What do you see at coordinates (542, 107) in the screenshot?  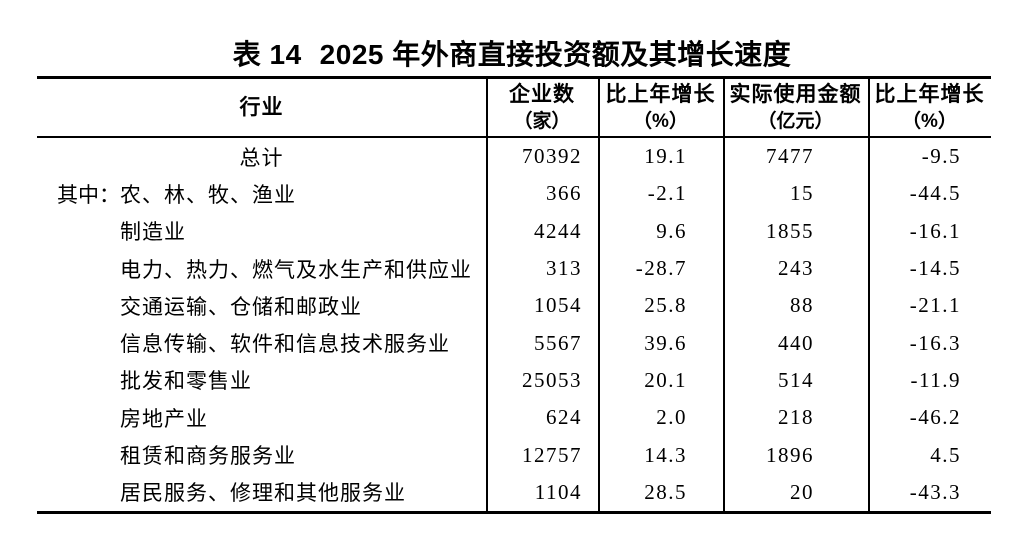 I see `header-enterprises: 企业数 （家）` at bounding box center [542, 107].